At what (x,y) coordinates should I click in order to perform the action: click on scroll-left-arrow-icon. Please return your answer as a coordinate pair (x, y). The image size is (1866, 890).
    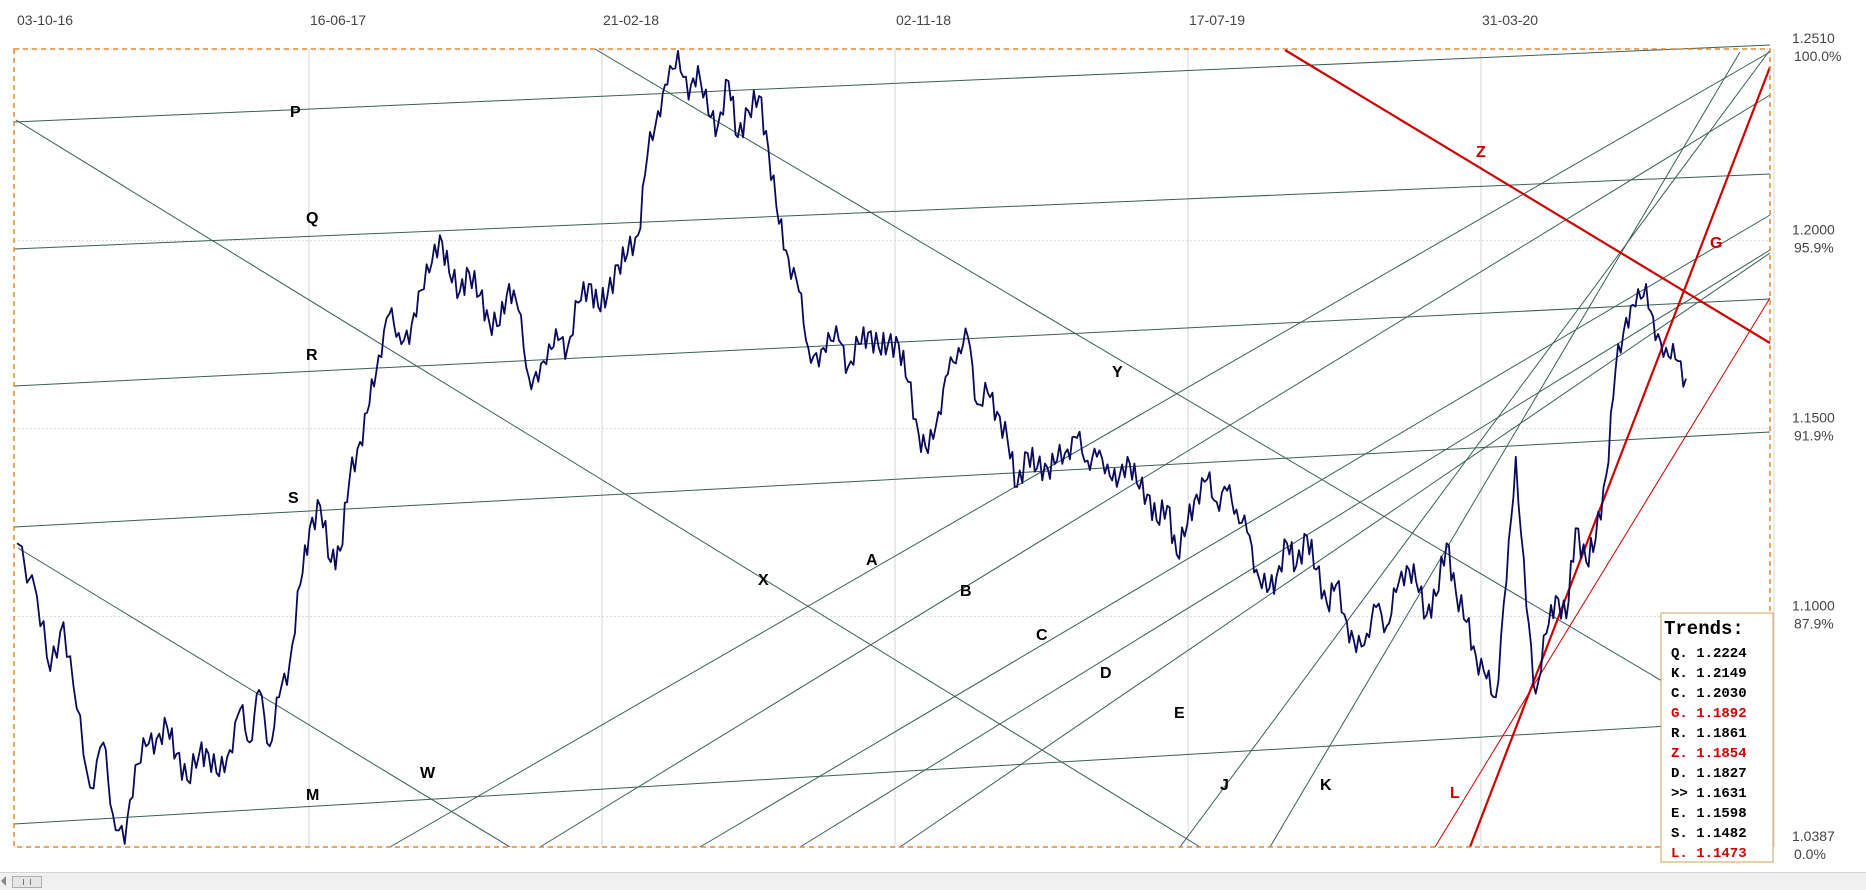
    Looking at the image, I should click on (3, 881).